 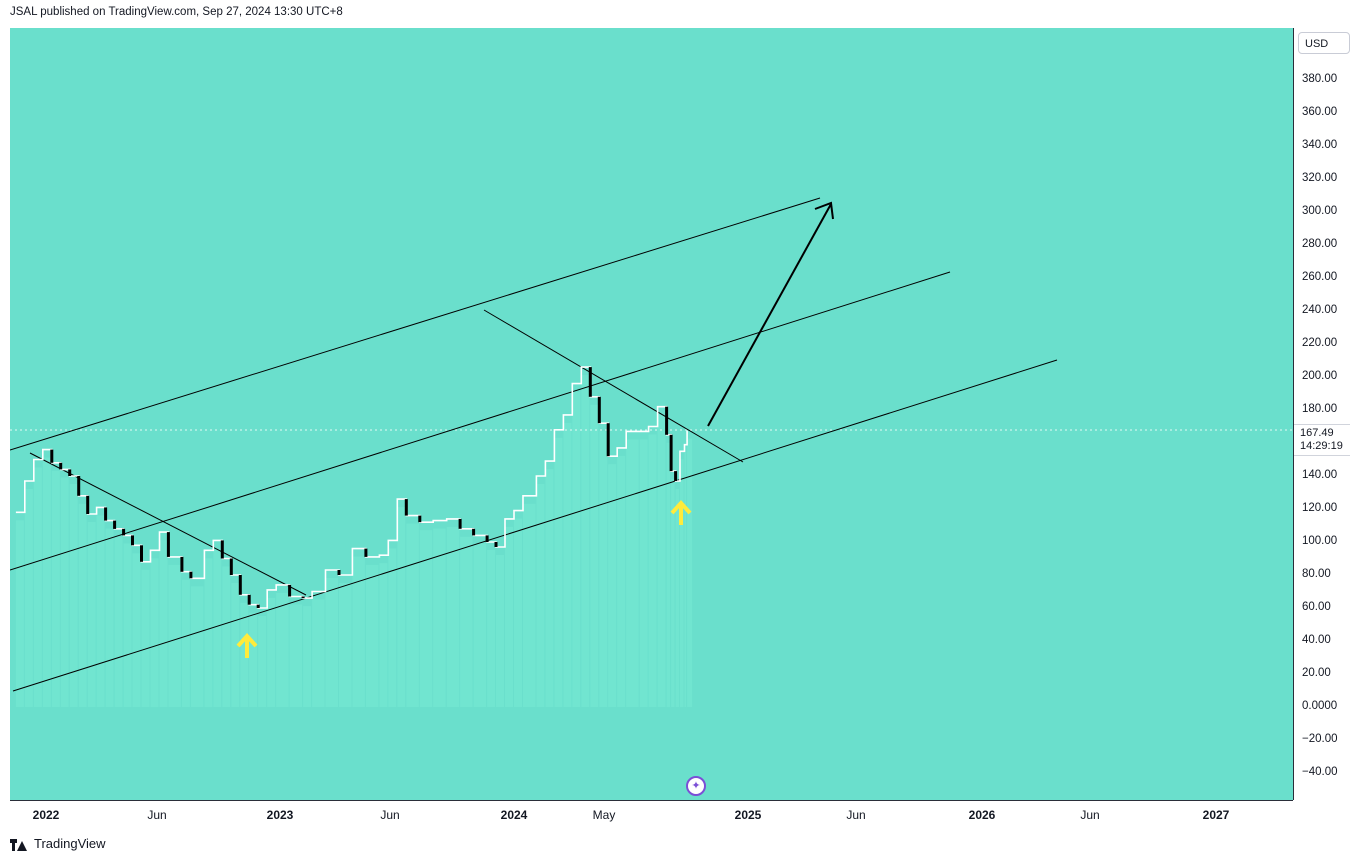 I want to click on time-axis: 2022 Jun 2023 Jun 2024 May 2025 Jun 2026 Jun 2027, so click(x=651, y=814).